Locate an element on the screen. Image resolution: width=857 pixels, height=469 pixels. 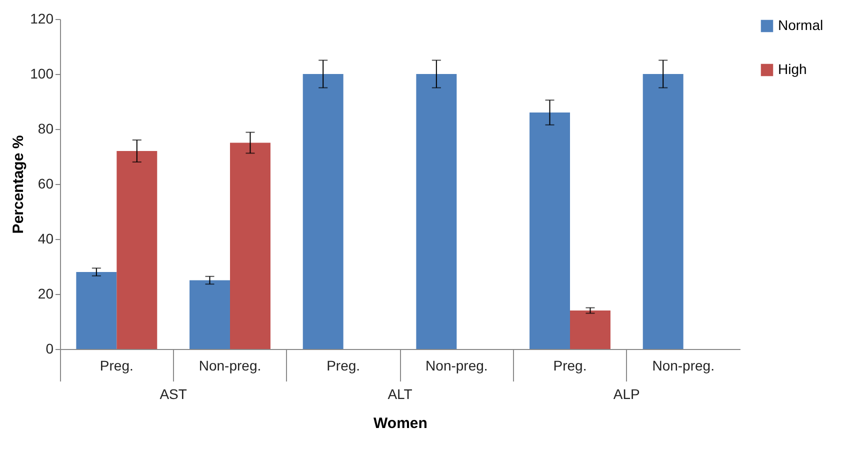
text: ALP is located at coordinates (626, 394).